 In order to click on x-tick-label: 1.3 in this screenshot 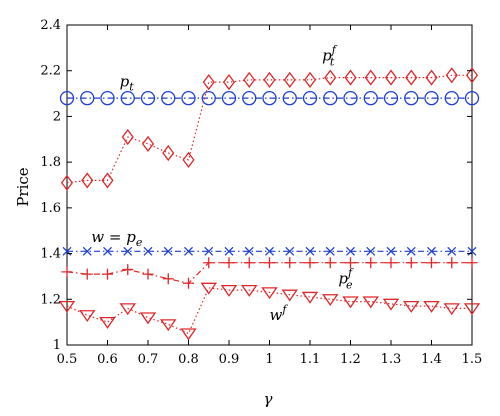, I will do `click(391, 359)`.